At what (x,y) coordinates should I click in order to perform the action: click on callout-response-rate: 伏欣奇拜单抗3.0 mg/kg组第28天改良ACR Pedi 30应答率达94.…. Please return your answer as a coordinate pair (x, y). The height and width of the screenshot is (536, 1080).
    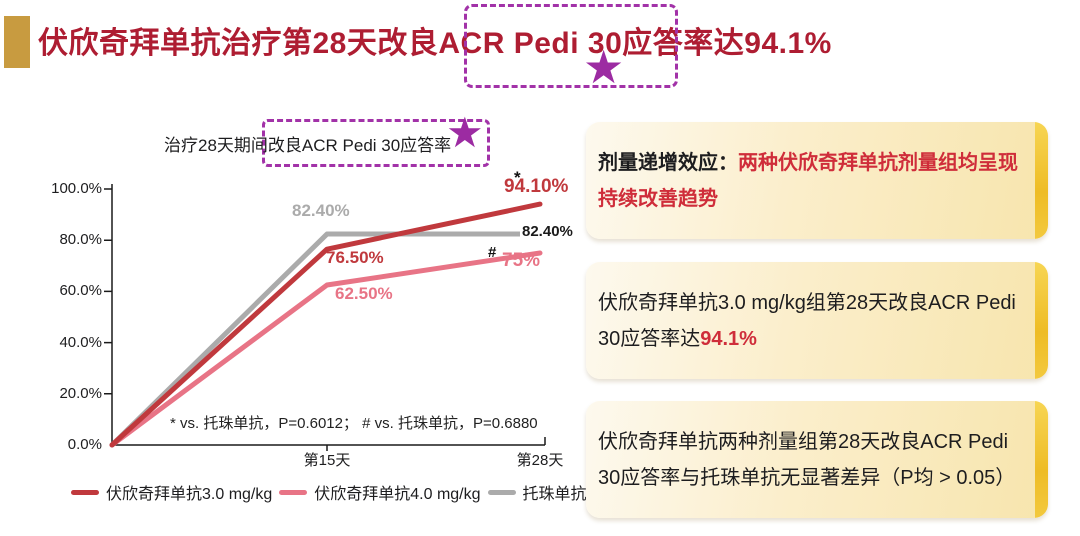
    Looking at the image, I should click on (817, 320).